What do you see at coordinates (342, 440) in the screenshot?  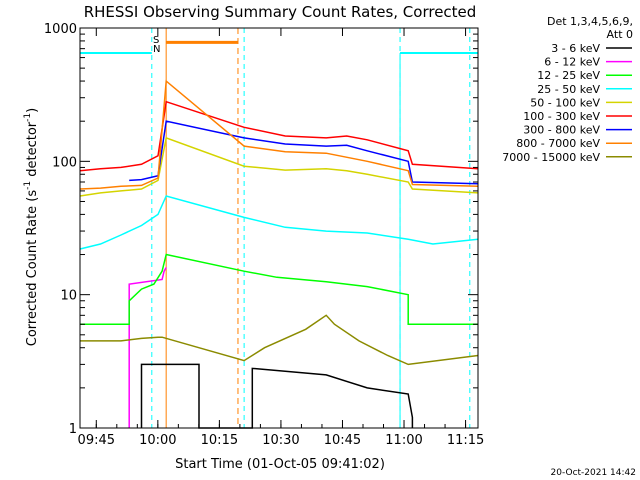 I see `x-tick-label-4: 10:45` at bounding box center [342, 440].